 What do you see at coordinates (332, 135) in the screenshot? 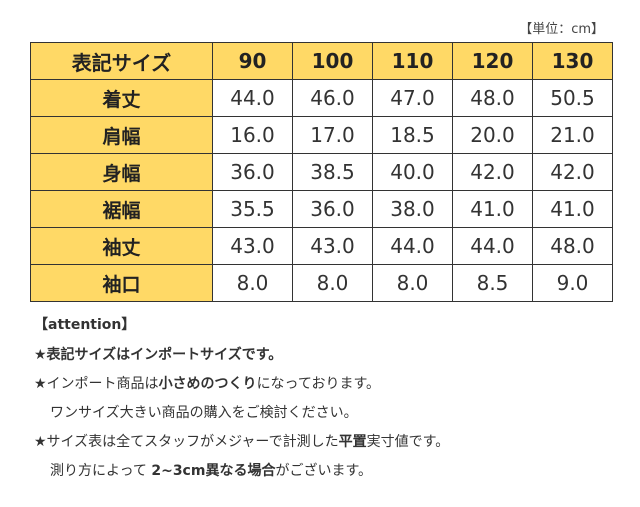
I see `table-cell: 17.0` at bounding box center [332, 135].